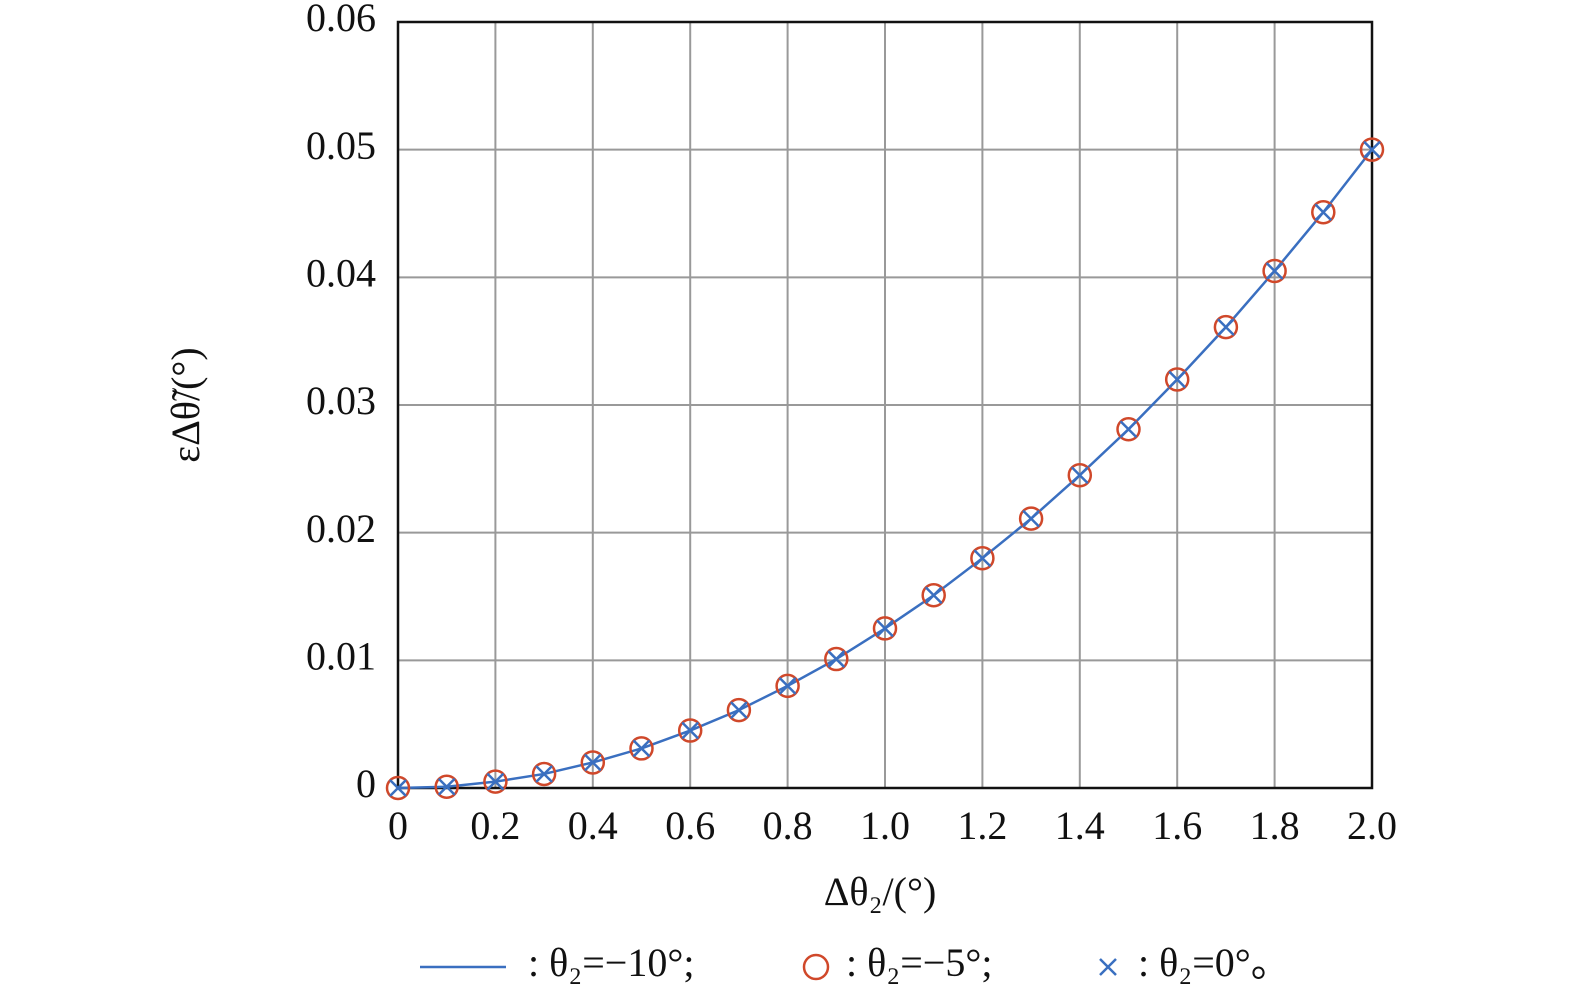 The width and height of the screenshot is (1575, 995). I want to click on legend-label: : θ₂=0°。, so click(1214, 962).